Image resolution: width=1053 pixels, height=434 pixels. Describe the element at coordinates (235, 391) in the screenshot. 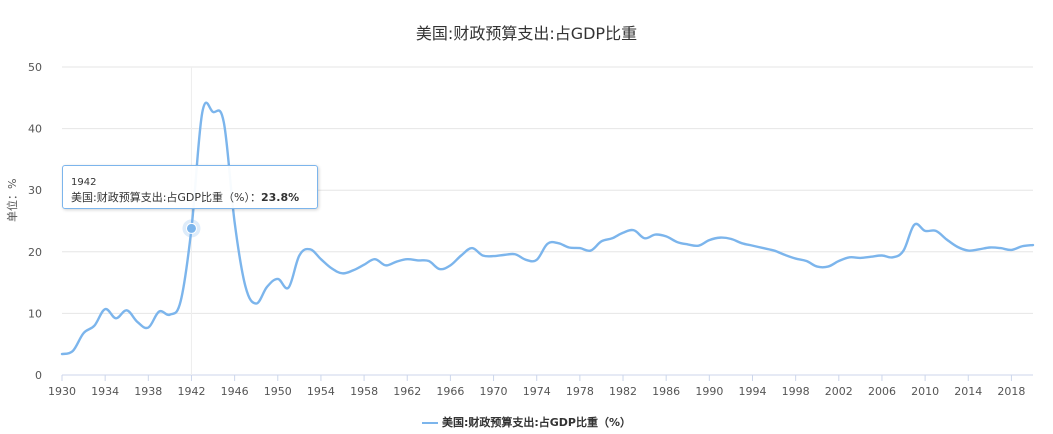

I see `x-tick-label: 1946` at that location.